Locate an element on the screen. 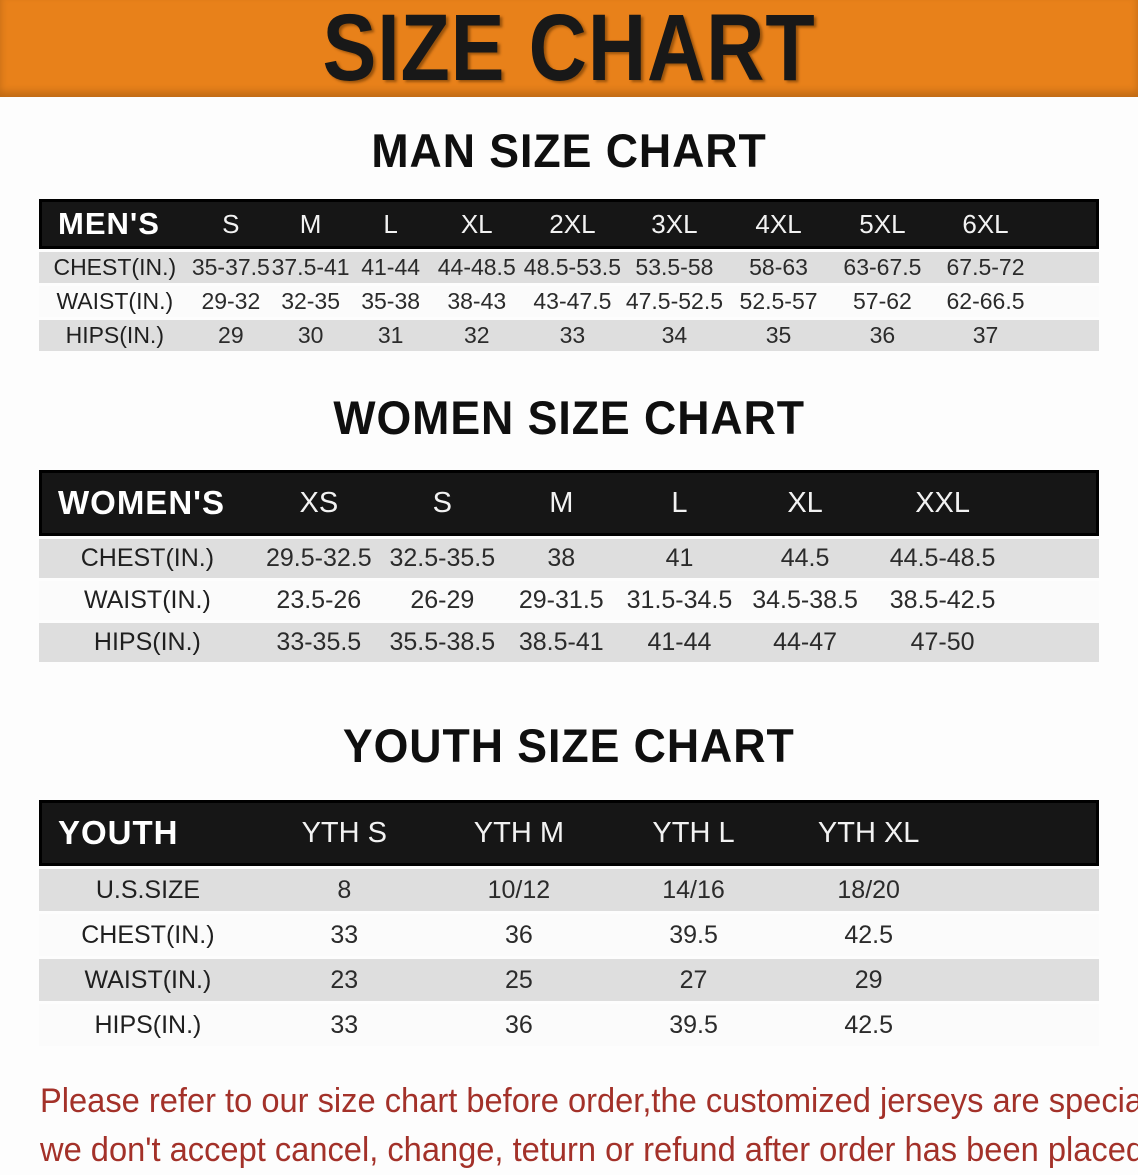  size-value-cell: 10/12 is located at coordinates (519, 890).